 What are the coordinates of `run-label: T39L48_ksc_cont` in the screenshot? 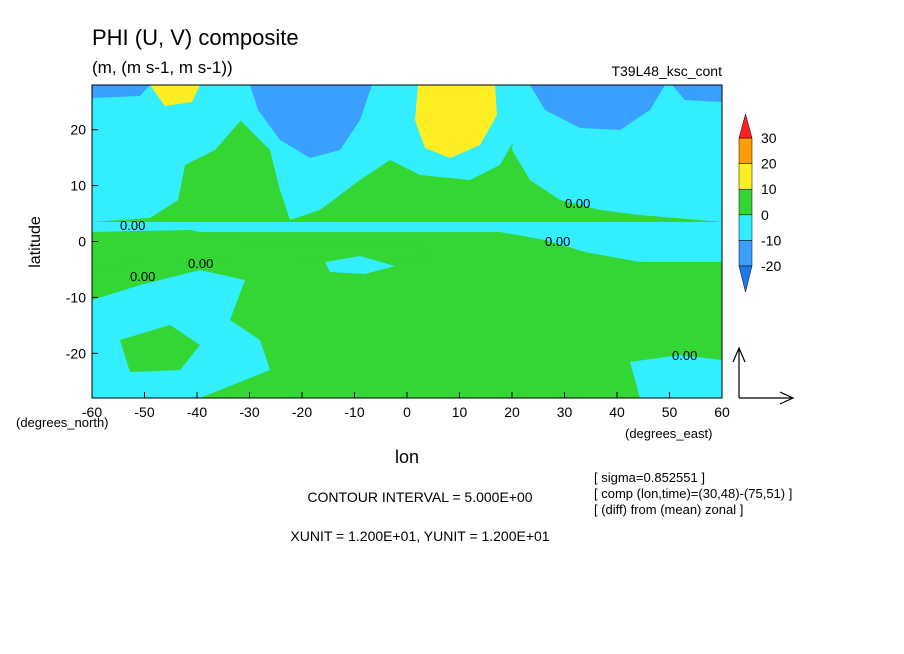 It's located at (666, 71).